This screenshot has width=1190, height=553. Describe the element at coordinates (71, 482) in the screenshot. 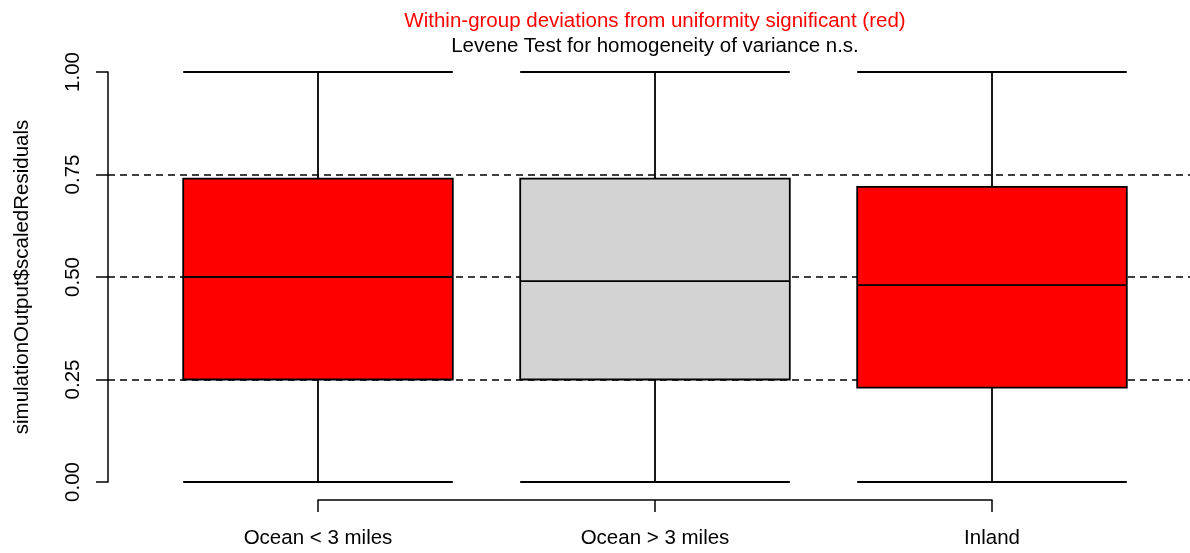

I see `y-tick-label: 0.00` at that location.